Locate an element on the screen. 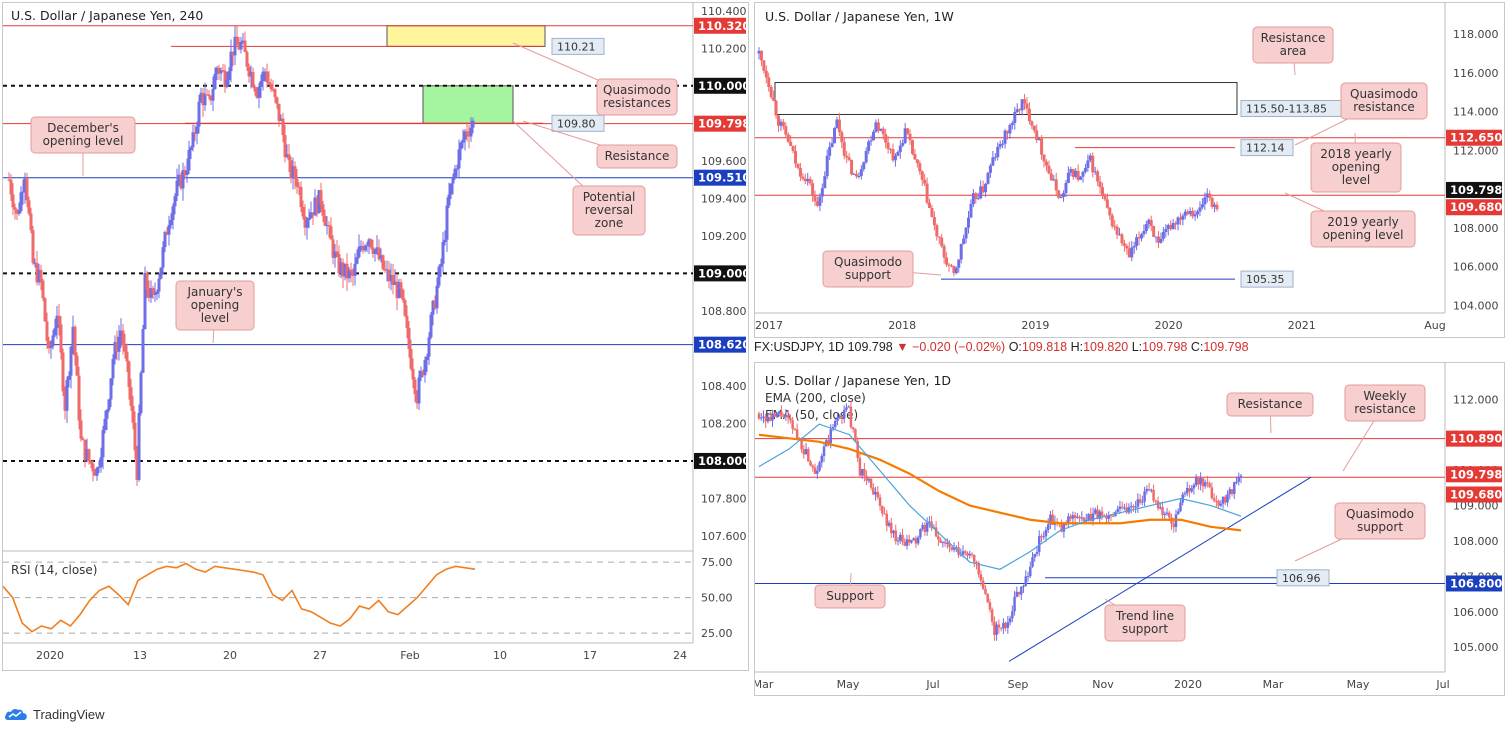 The width and height of the screenshot is (1508, 731). daily-ema200-line is located at coordinates (1000, 482).